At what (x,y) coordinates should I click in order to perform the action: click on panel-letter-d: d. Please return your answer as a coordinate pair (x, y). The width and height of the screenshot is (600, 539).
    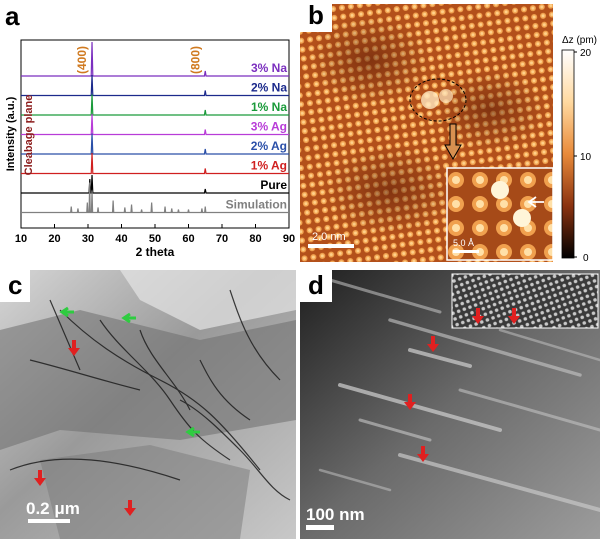
    Looking at the image, I should click on (316, 286).